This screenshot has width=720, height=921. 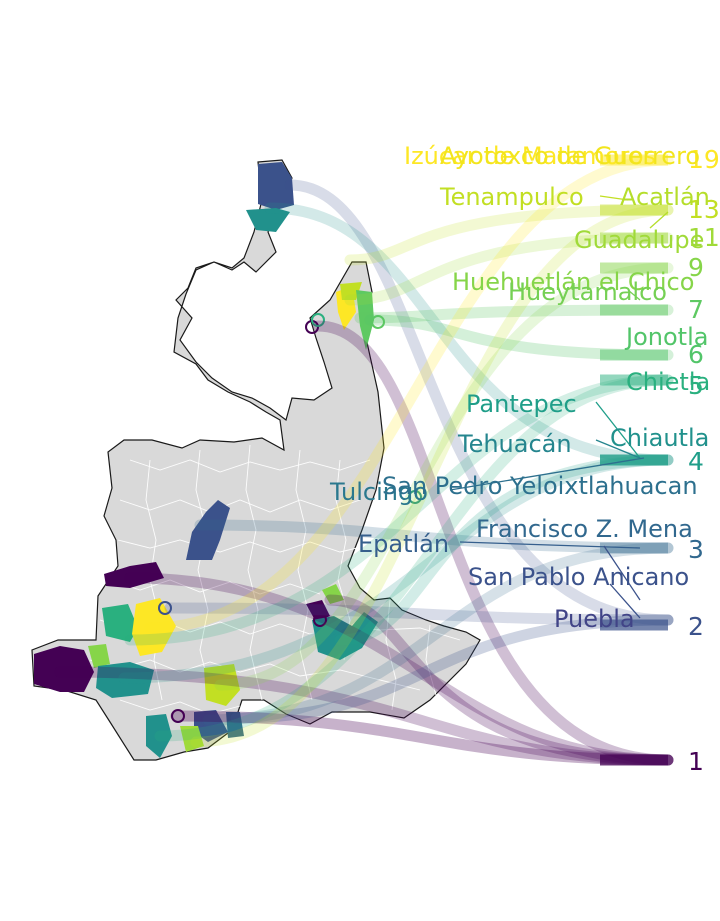 I want to click on municipality-teal-south, so click(x=159, y=736).